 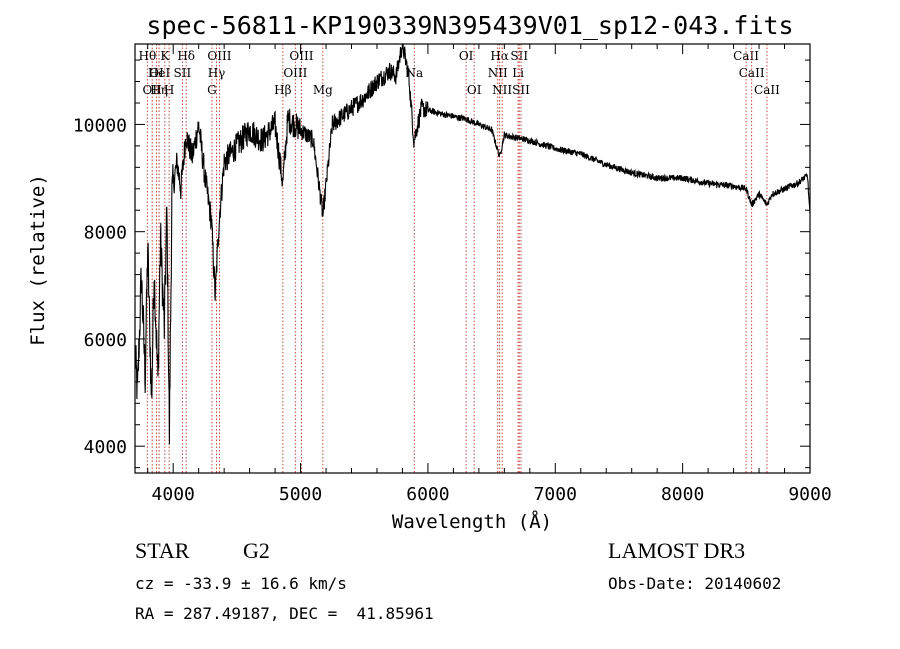 I want to click on x-tick-label: 4000, so click(x=173, y=494).